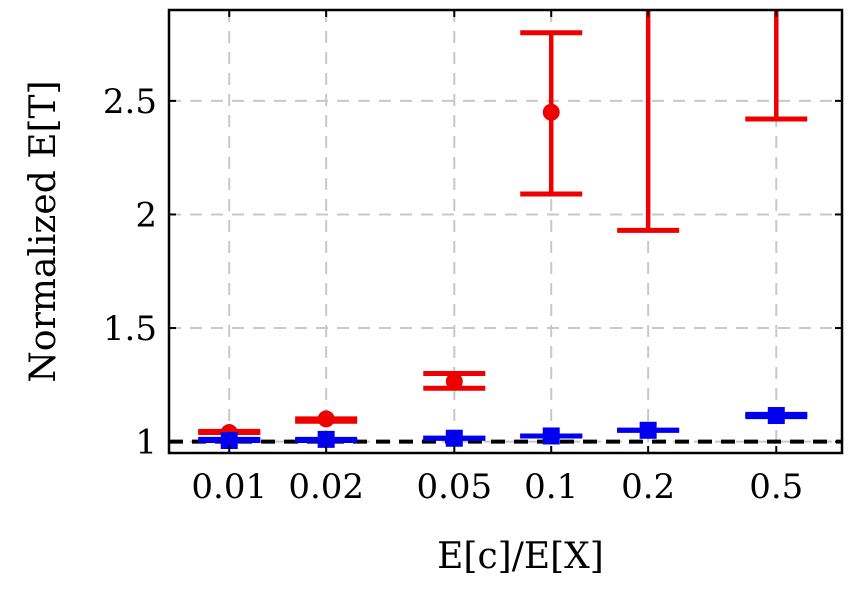 The width and height of the screenshot is (858, 598). What do you see at coordinates (130, 329) in the screenshot?
I see `y-tick-label: 1.5` at bounding box center [130, 329].